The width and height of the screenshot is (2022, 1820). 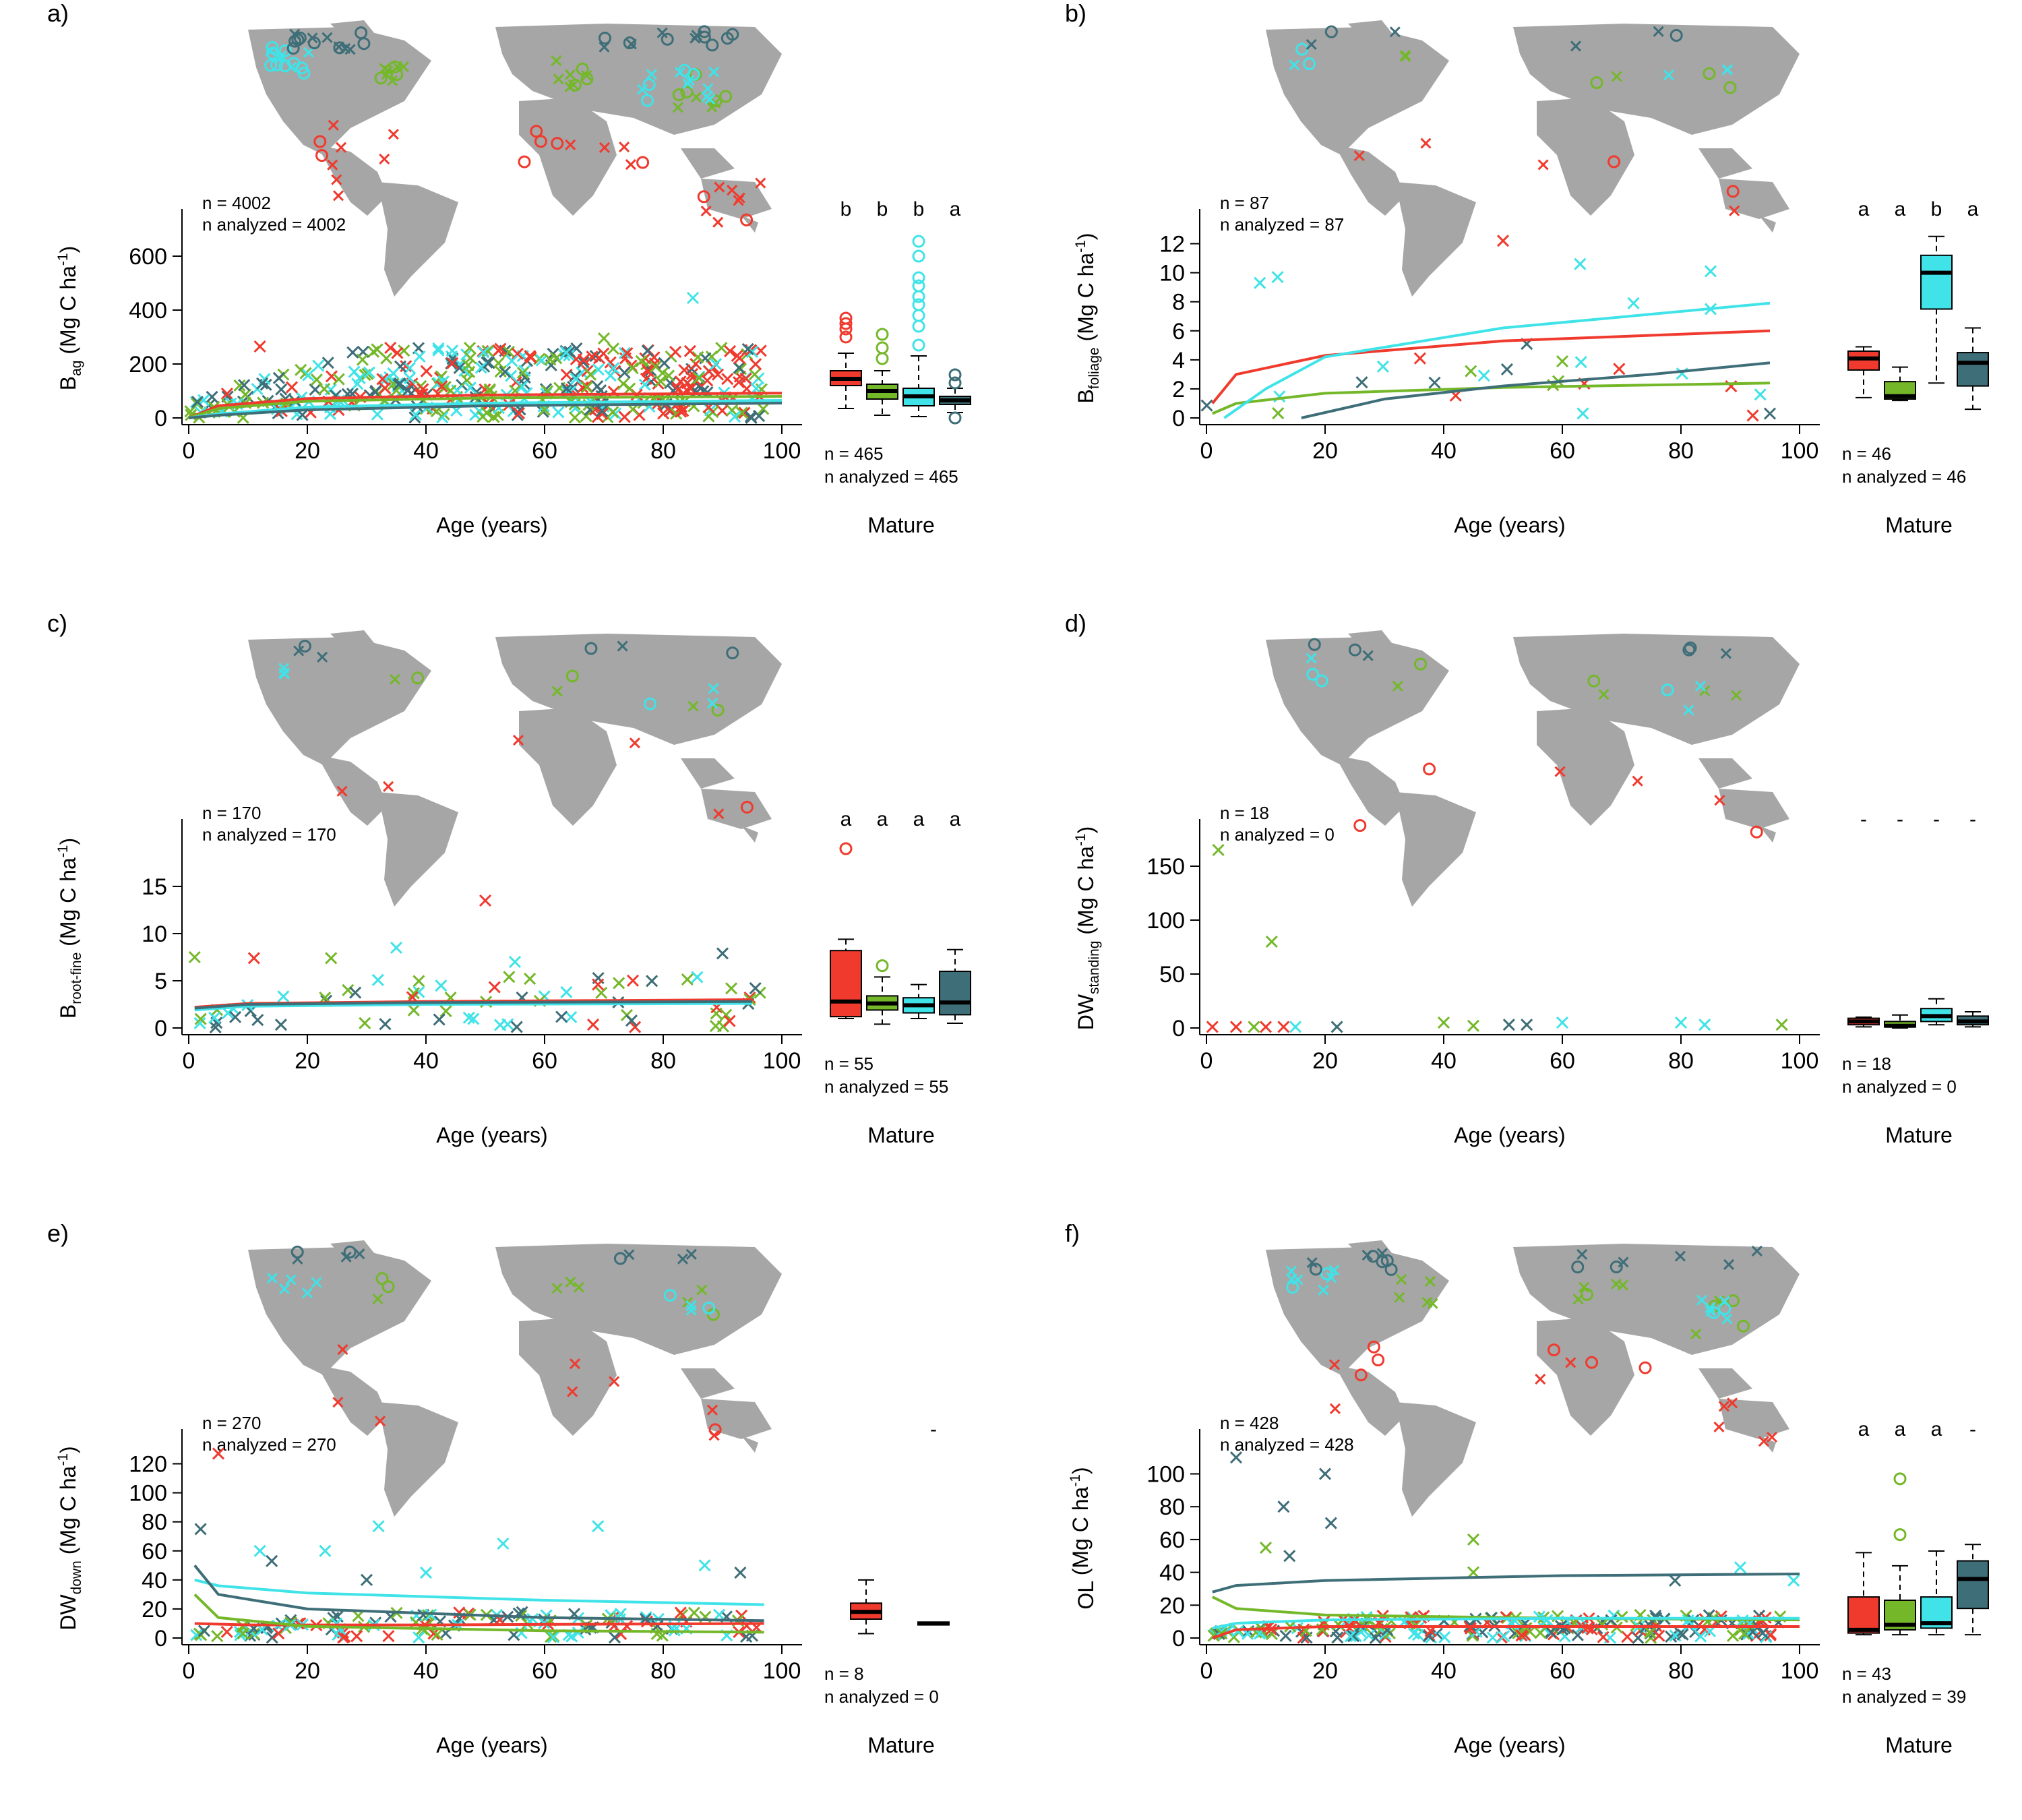 I want to click on y-tick-label: 80, so click(x=1172, y=1507).